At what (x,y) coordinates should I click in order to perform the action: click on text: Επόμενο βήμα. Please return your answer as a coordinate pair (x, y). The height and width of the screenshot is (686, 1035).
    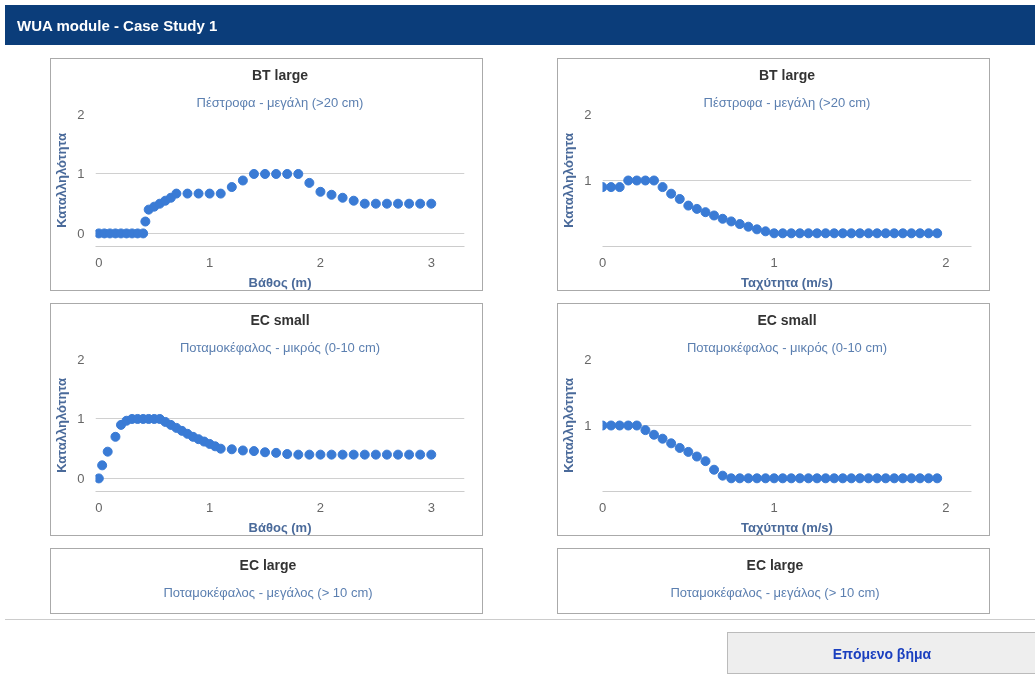
    Looking at the image, I should click on (881, 653).